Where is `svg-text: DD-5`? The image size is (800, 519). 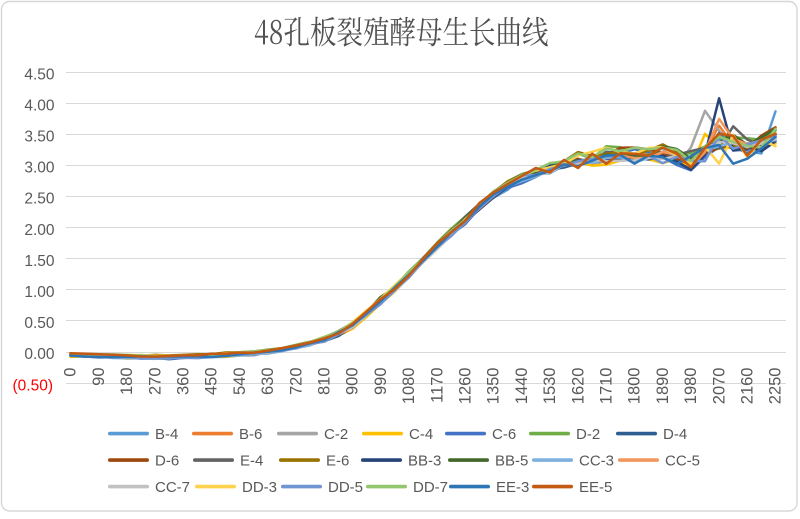 svg-text: DD-5 is located at coordinates (345, 487).